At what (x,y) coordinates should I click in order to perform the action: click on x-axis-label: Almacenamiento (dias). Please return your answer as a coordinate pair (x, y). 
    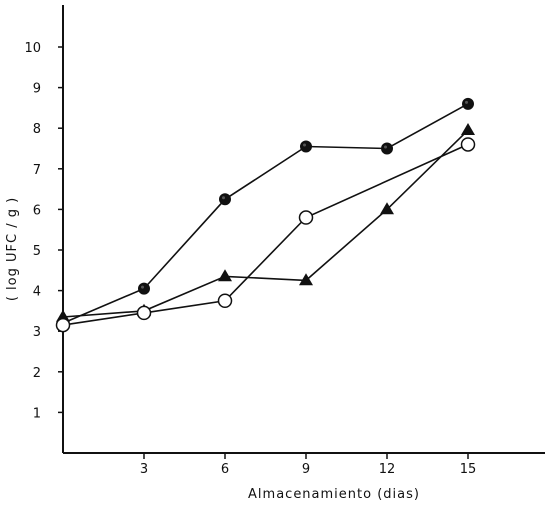
    Looking at the image, I should click on (334, 494).